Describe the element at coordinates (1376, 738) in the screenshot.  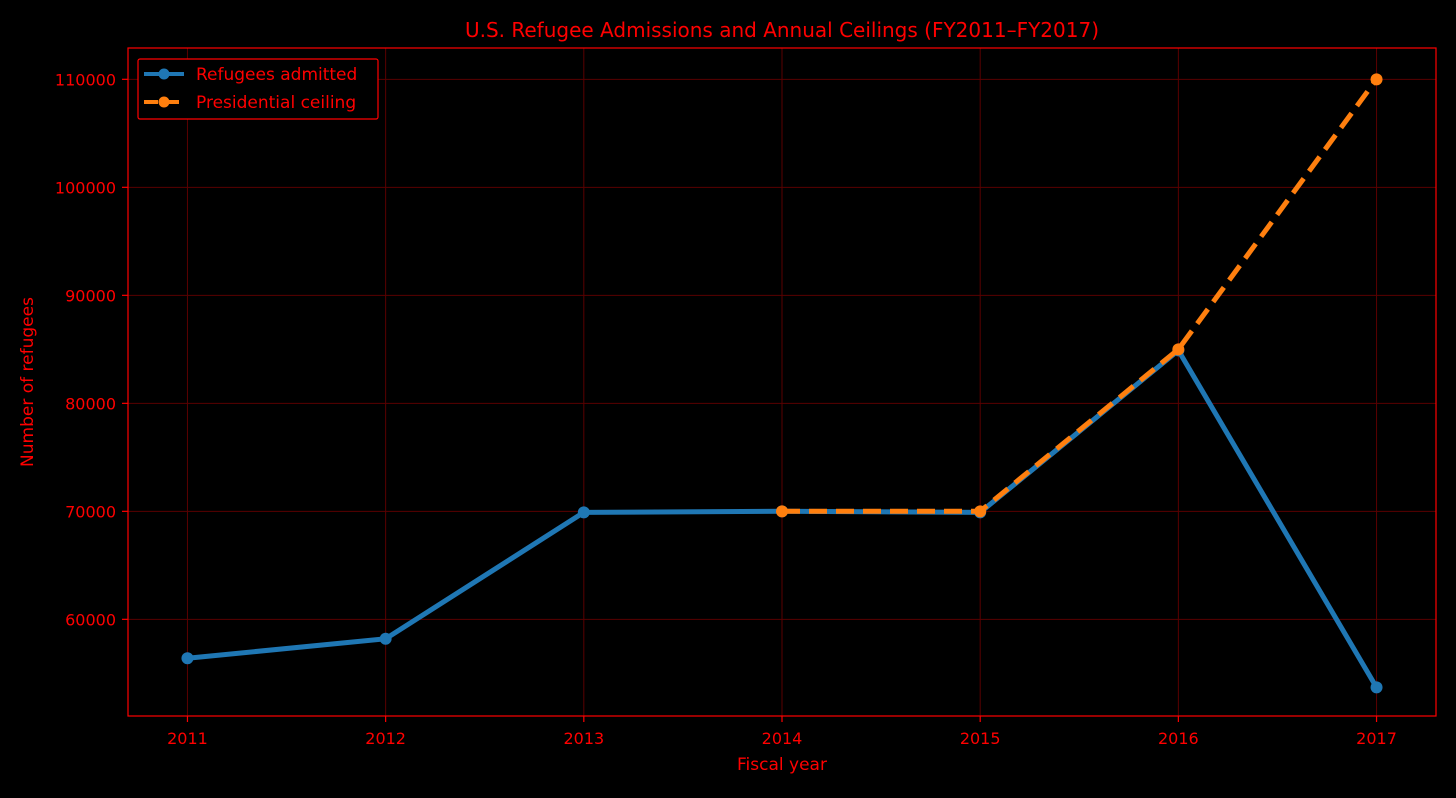
I see `x-tick-label: 2017` at that location.